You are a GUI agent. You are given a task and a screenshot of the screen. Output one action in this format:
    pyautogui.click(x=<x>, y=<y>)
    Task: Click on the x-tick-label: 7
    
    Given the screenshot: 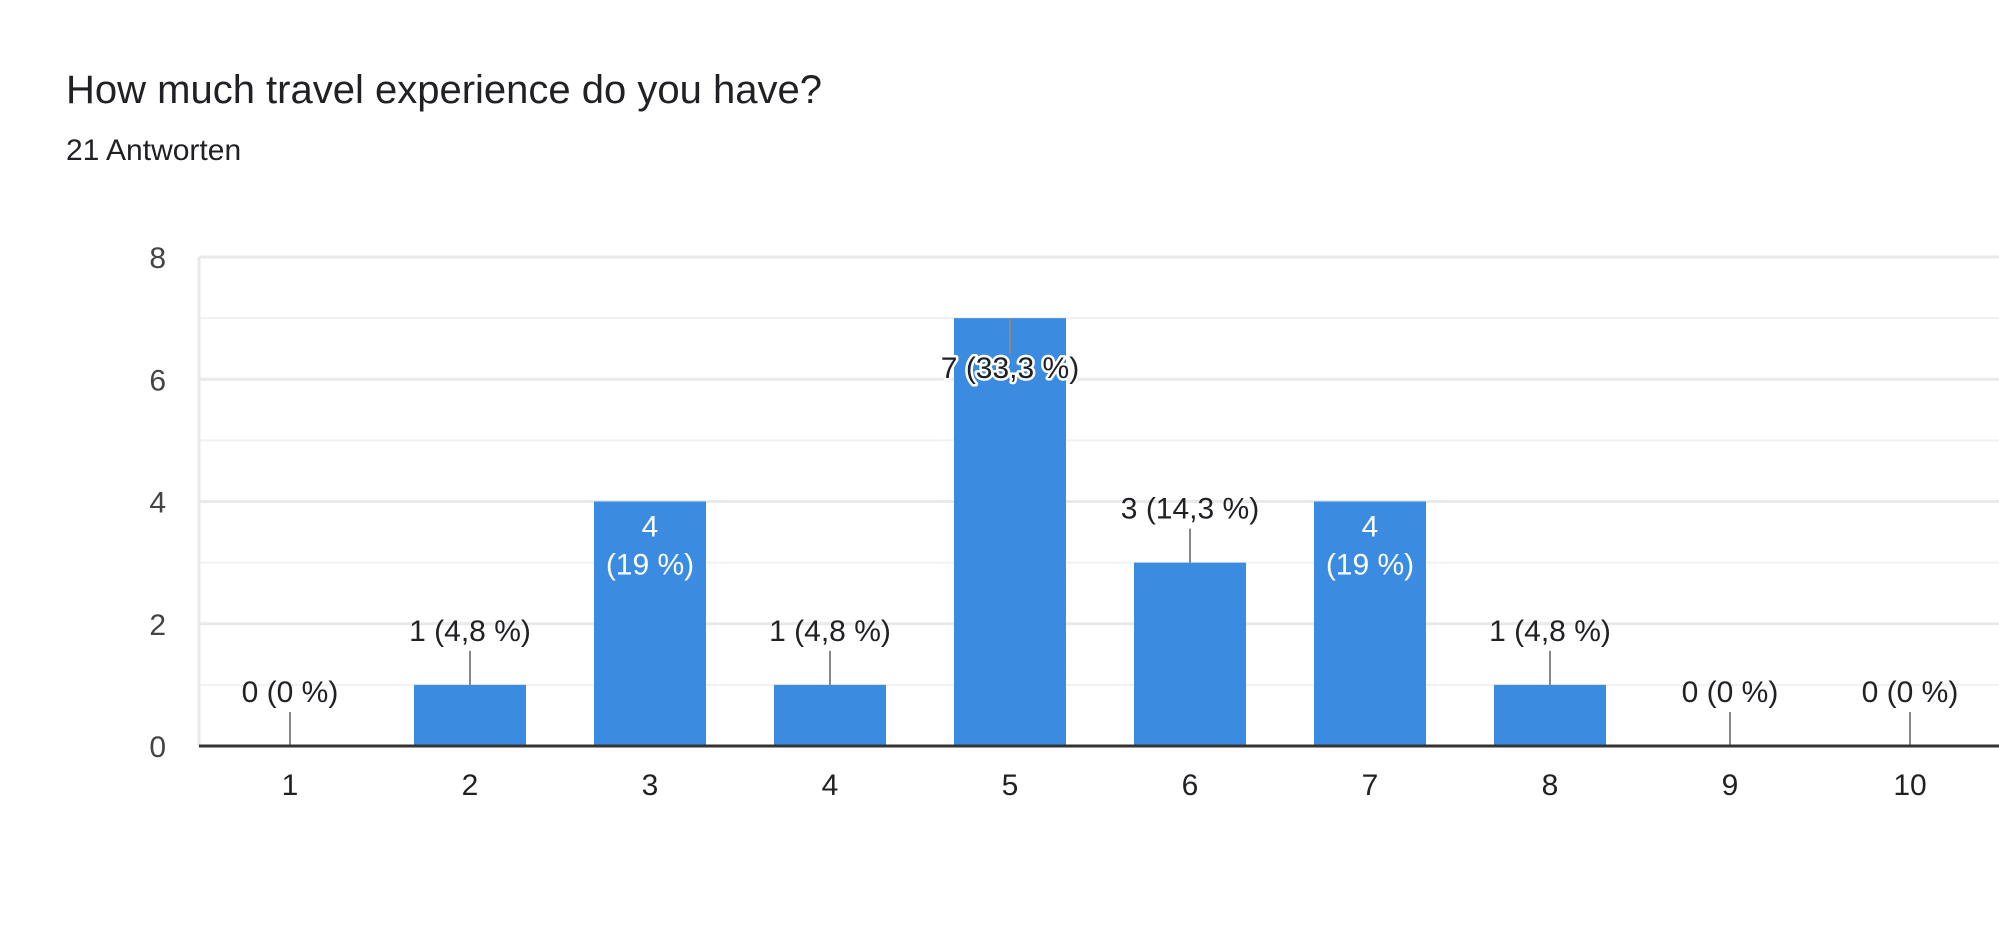 What is the action you would take?
    pyautogui.click(x=1370, y=785)
    